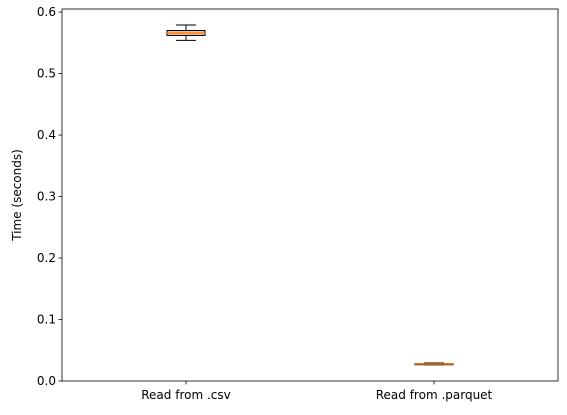 The height and width of the screenshot is (415, 567). What do you see at coordinates (46, 258) in the screenshot?
I see `y-tick-label: 0.2` at bounding box center [46, 258].